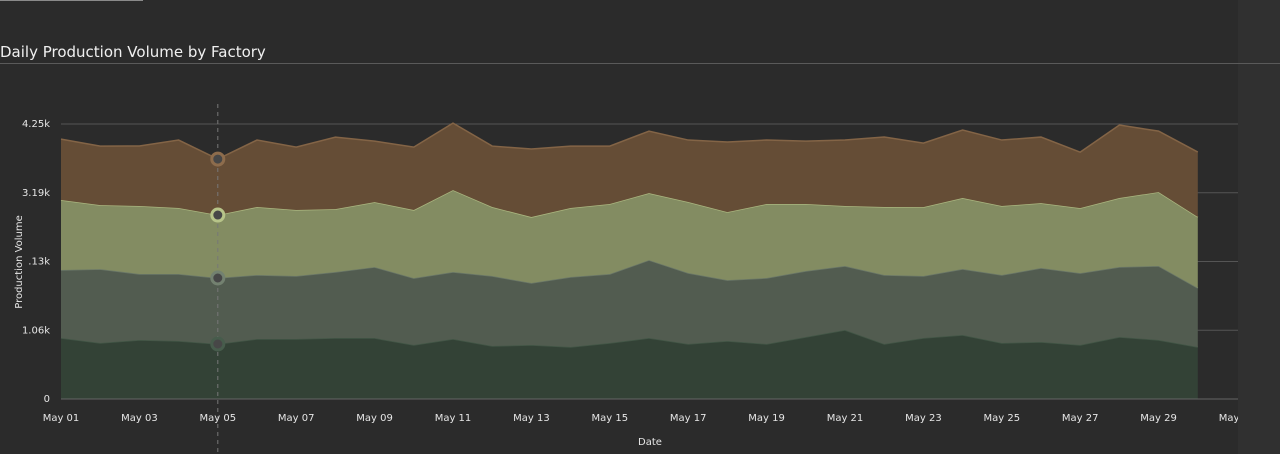  Describe the element at coordinates (218, 418) in the screenshot. I see `x-tick-label: May 05` at that location.